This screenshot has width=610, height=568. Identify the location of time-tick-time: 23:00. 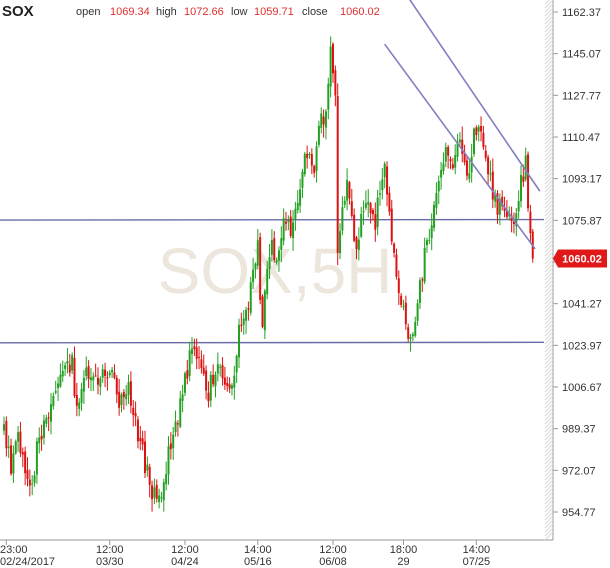
(14, 550).